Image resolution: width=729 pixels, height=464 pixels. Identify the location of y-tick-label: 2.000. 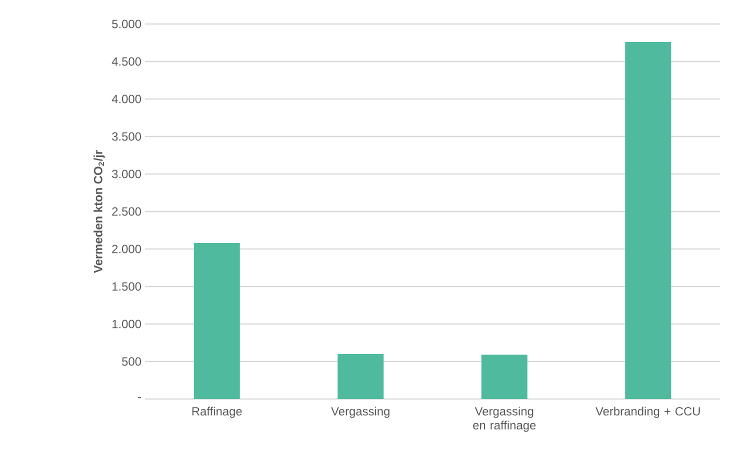
(127, 249).